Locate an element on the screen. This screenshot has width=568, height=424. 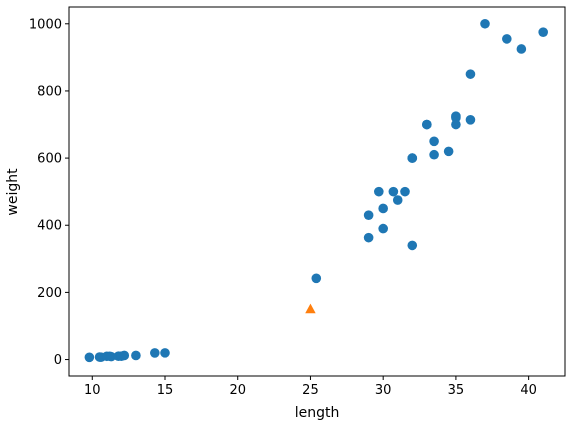
x-tick-label: 35 is located at coordinates (456, 390).